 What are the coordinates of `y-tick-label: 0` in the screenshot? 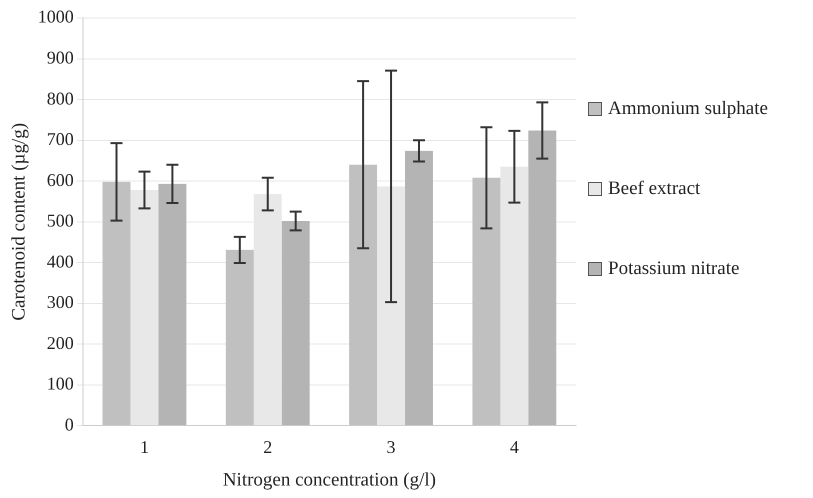 It's located at (69, 424).